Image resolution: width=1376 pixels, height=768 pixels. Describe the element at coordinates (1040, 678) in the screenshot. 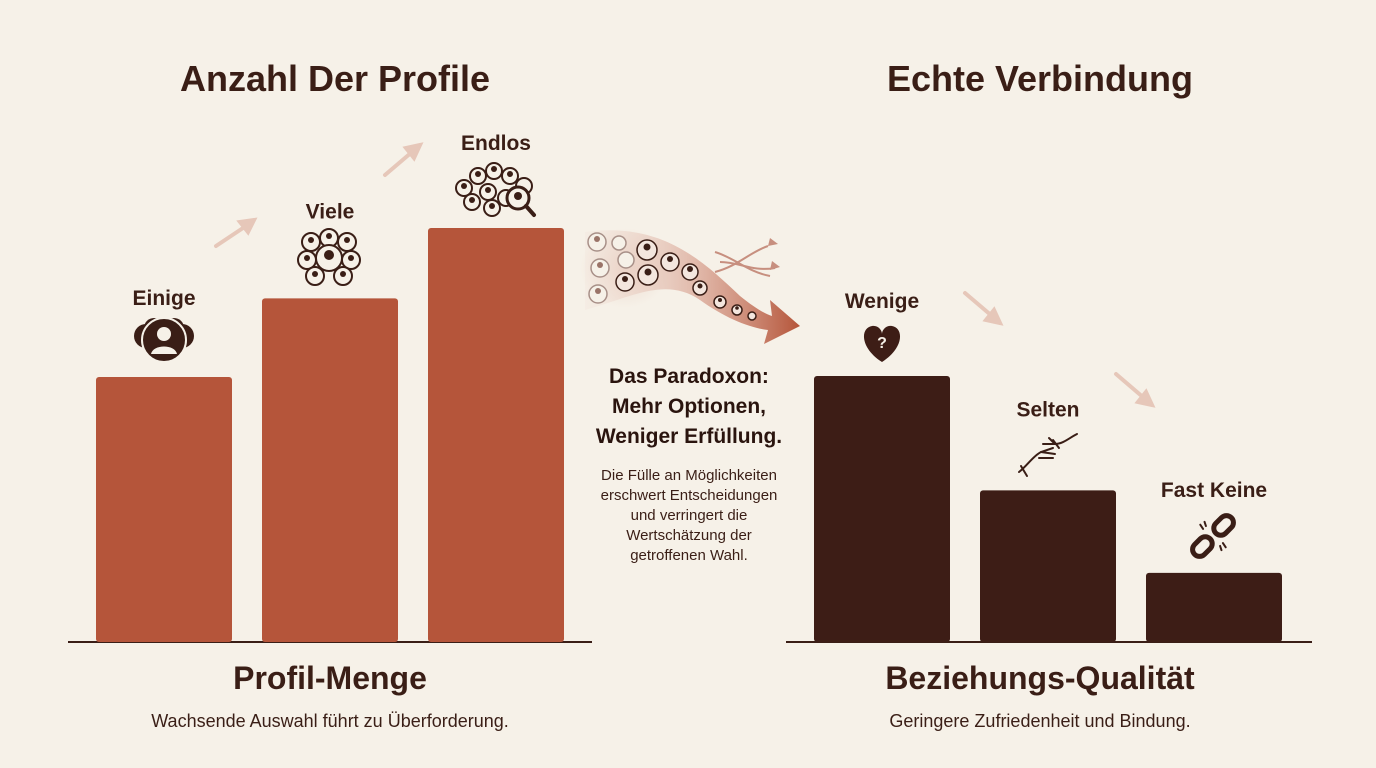

I see `right-x-axis-label: Beziehungs-Qualität` at that location.